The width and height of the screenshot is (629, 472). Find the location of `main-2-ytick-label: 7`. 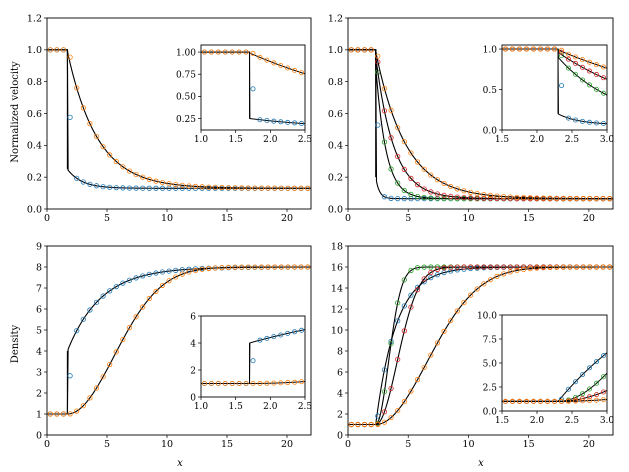

main-2-ytick-label: 7 is located at coordinates (39, 288).